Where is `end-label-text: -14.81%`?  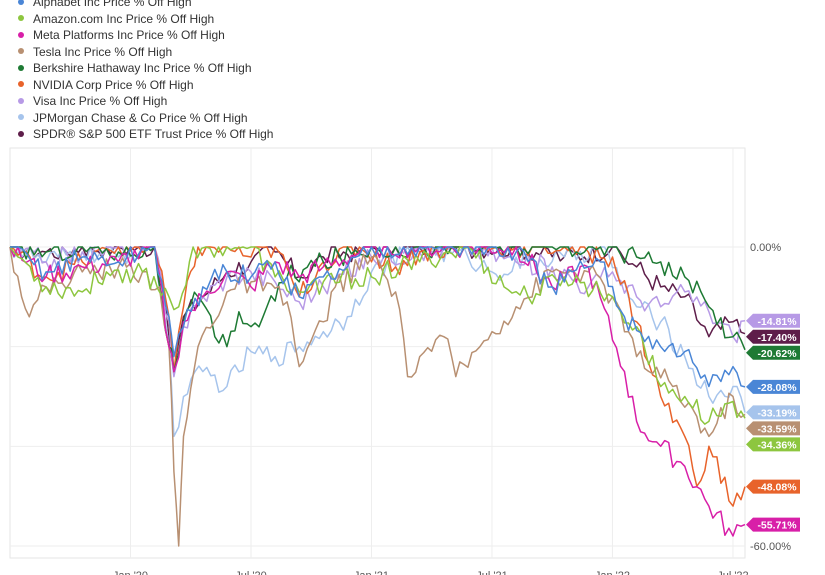 end-label-text: -14.81% is located at coordinates (777, 322).